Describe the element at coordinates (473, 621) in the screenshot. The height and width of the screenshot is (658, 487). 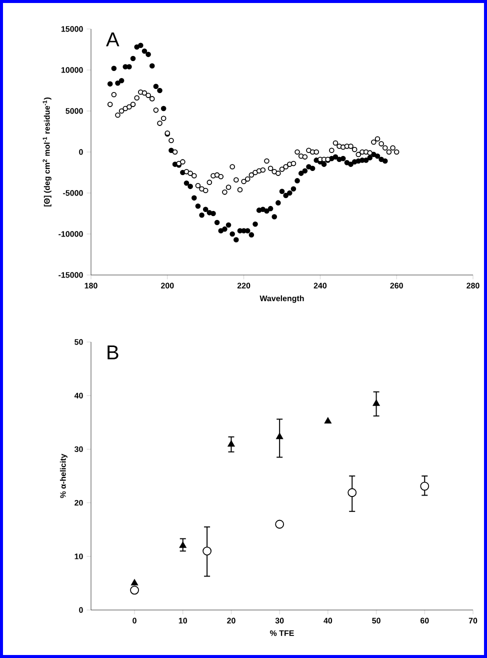
I see `x-tick-label: 70` at that location.